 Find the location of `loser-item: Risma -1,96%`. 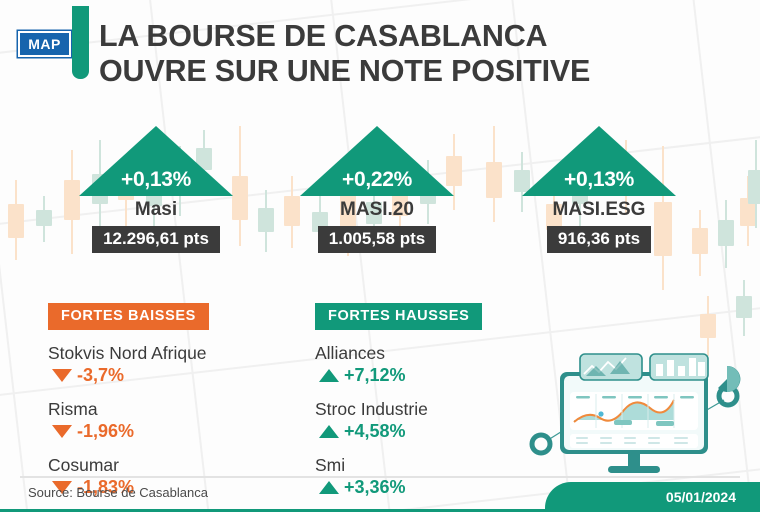

loser-item: Risma -1,96% is located at coordinates (128, 420).